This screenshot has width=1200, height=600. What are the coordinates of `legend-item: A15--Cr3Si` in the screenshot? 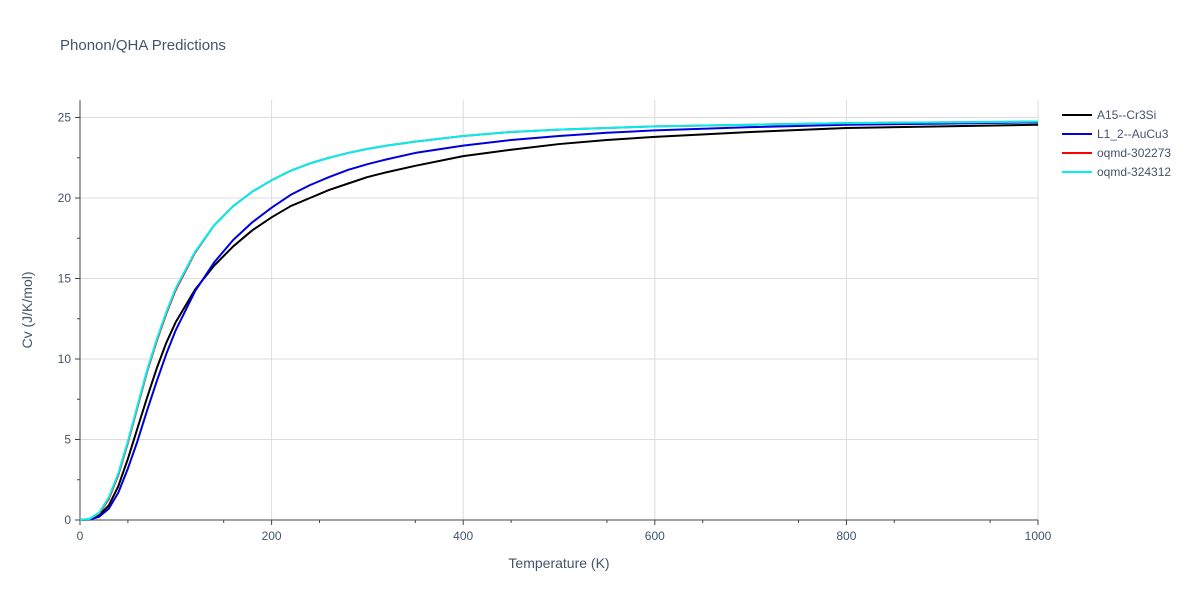 It's located at (1109, 115).